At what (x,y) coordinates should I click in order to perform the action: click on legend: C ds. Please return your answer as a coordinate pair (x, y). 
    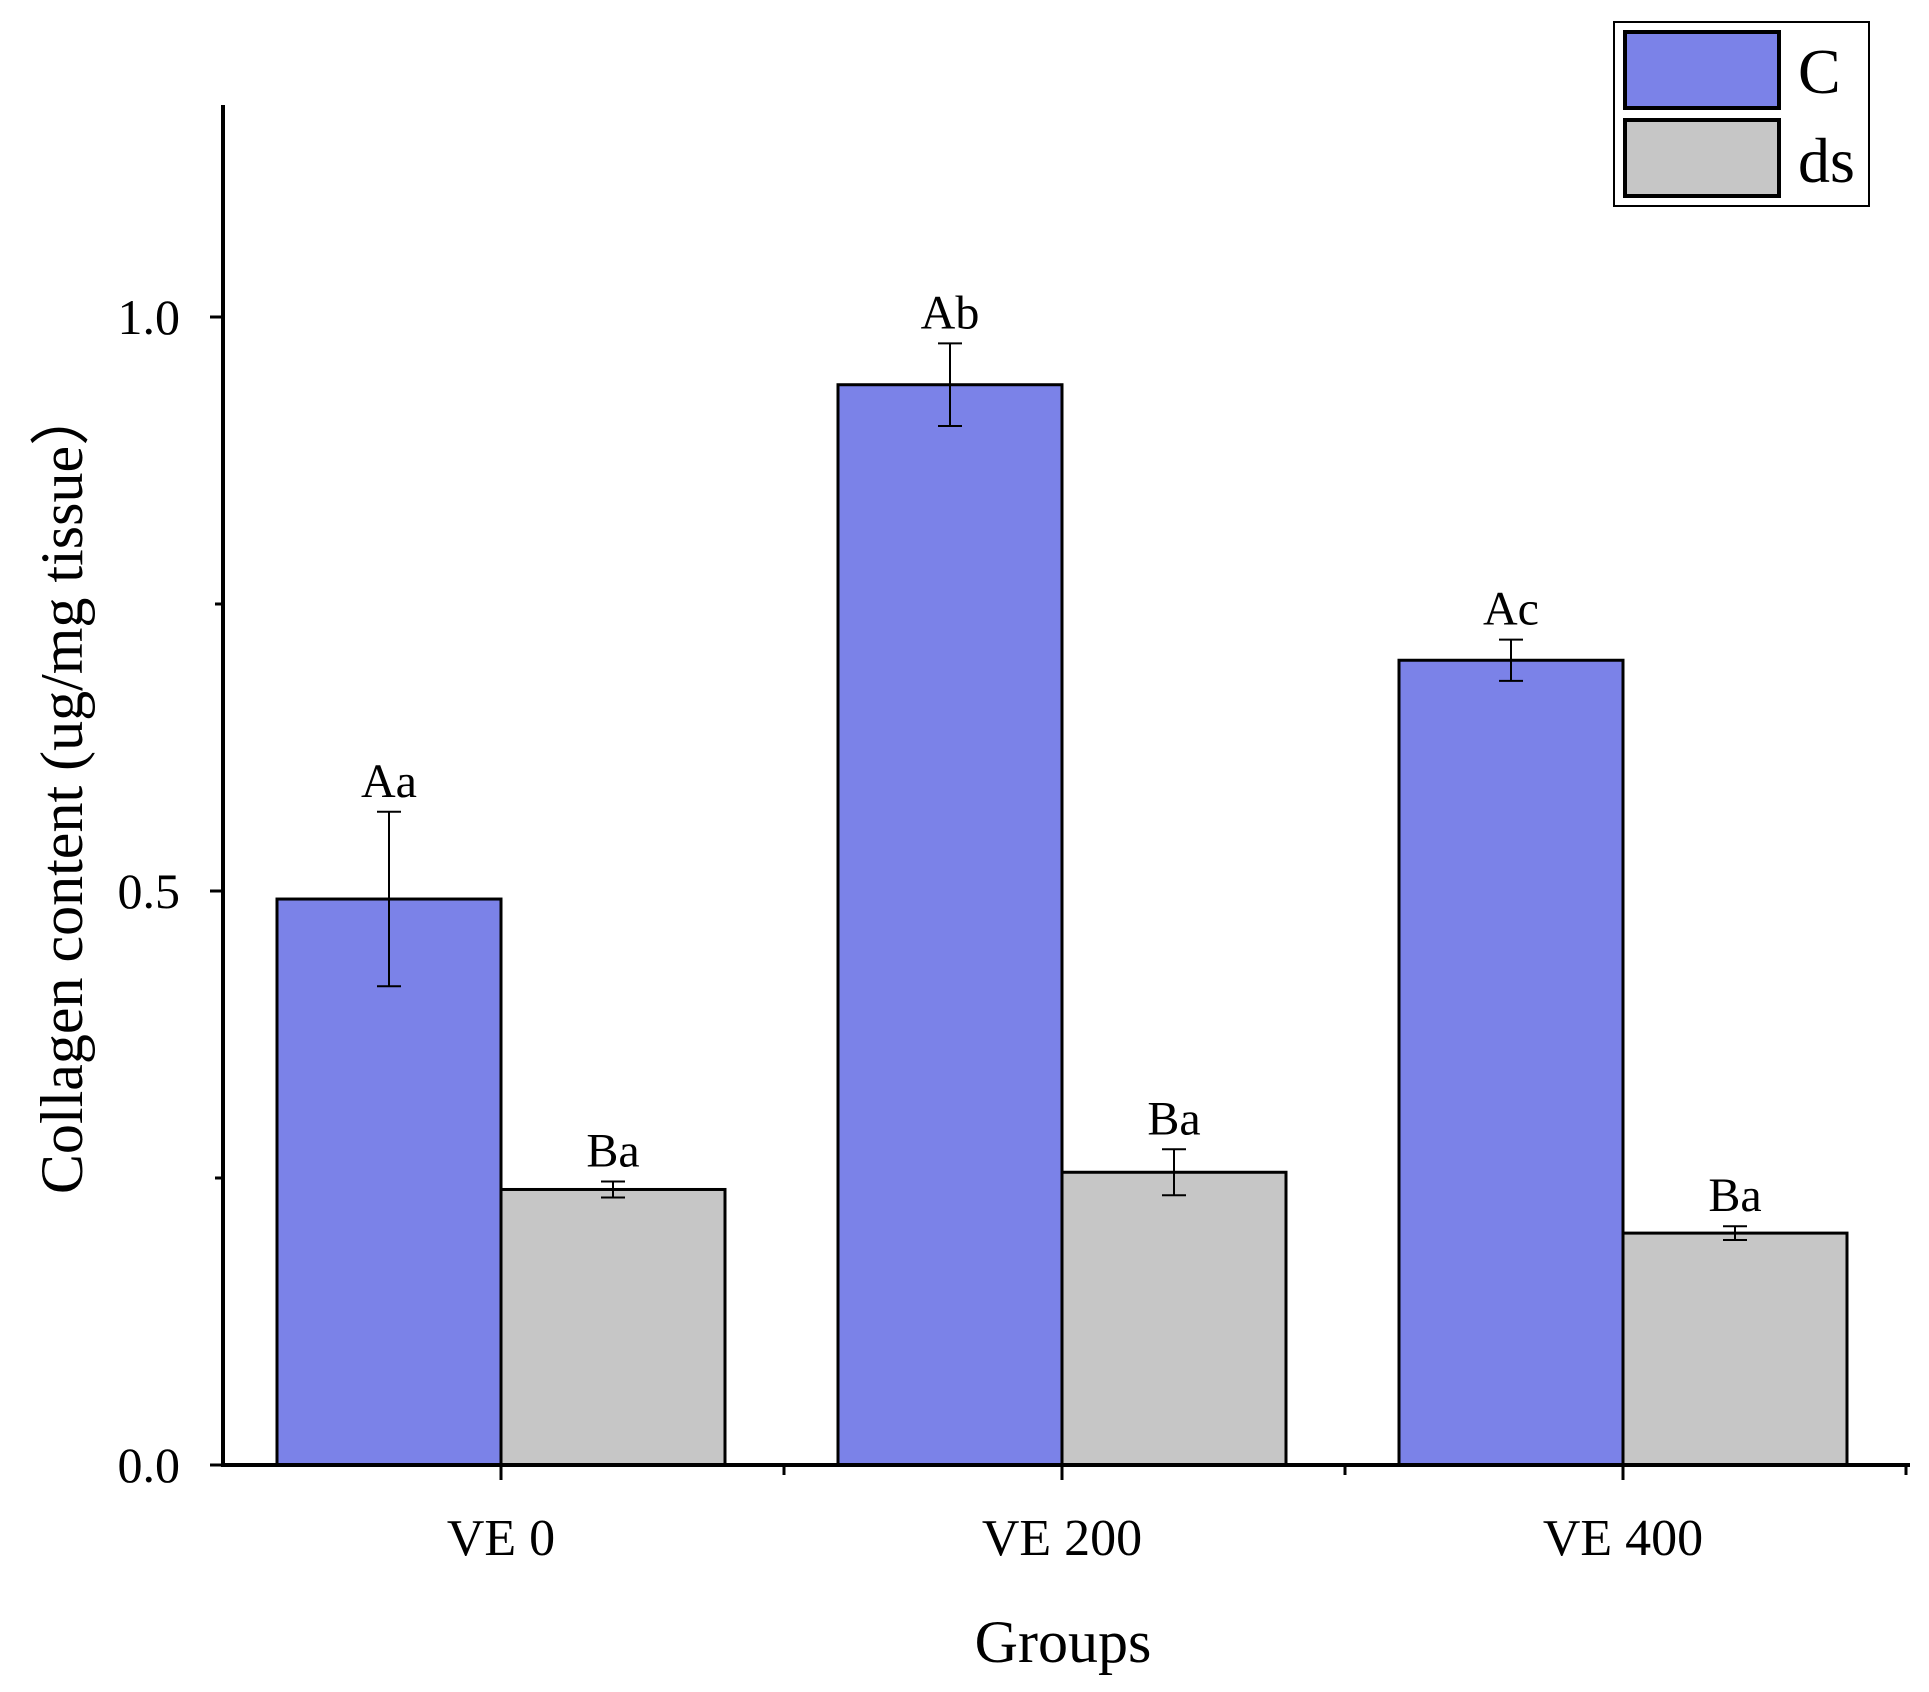
    Looking at the image, I should click on (1741, 114).